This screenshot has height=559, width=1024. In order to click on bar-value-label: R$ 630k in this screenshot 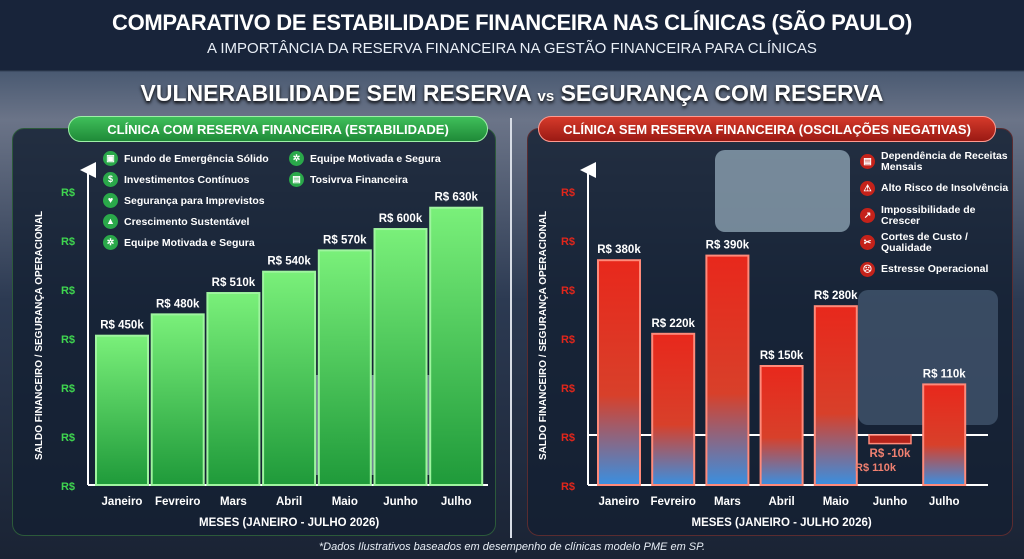, I will do `click(456, 198)`.